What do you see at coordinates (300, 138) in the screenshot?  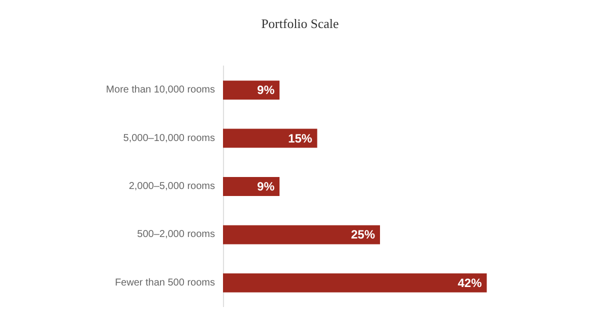 I see `data-label: 15%` at bounding box center [300, 138].